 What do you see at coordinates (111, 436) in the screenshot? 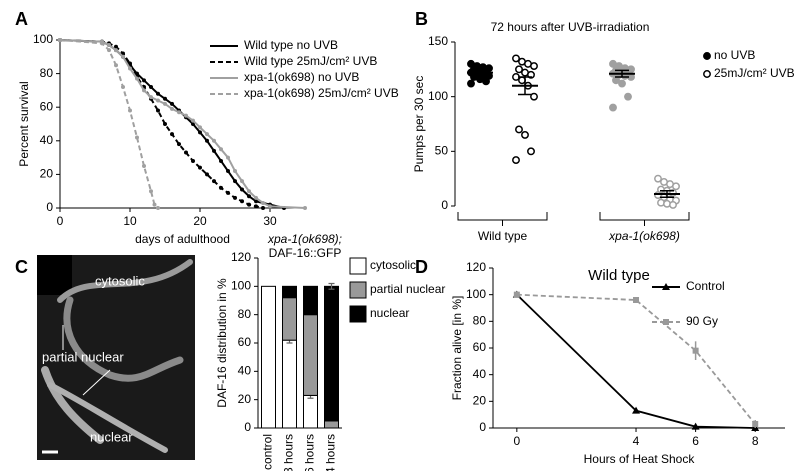
I see `image-label: nuclear` at bounding box center [111, 436].